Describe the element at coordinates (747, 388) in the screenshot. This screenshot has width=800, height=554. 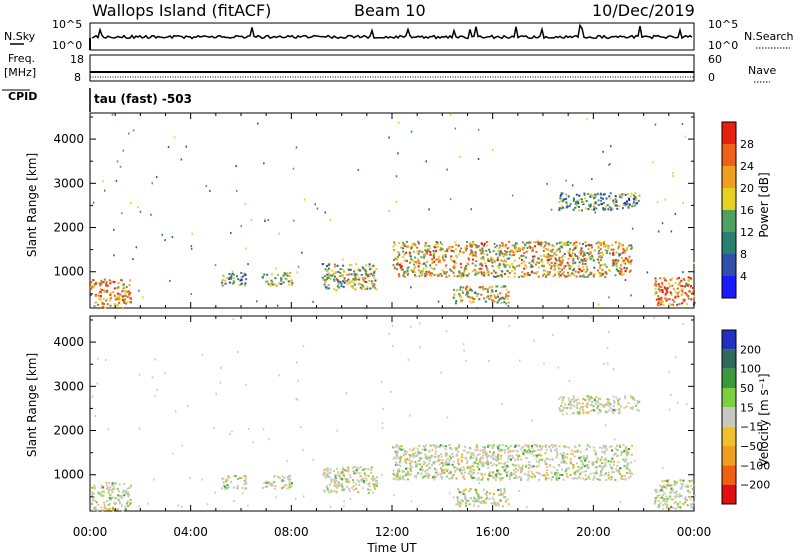
I see `velocity-colorbar-tick: 50` at that location.